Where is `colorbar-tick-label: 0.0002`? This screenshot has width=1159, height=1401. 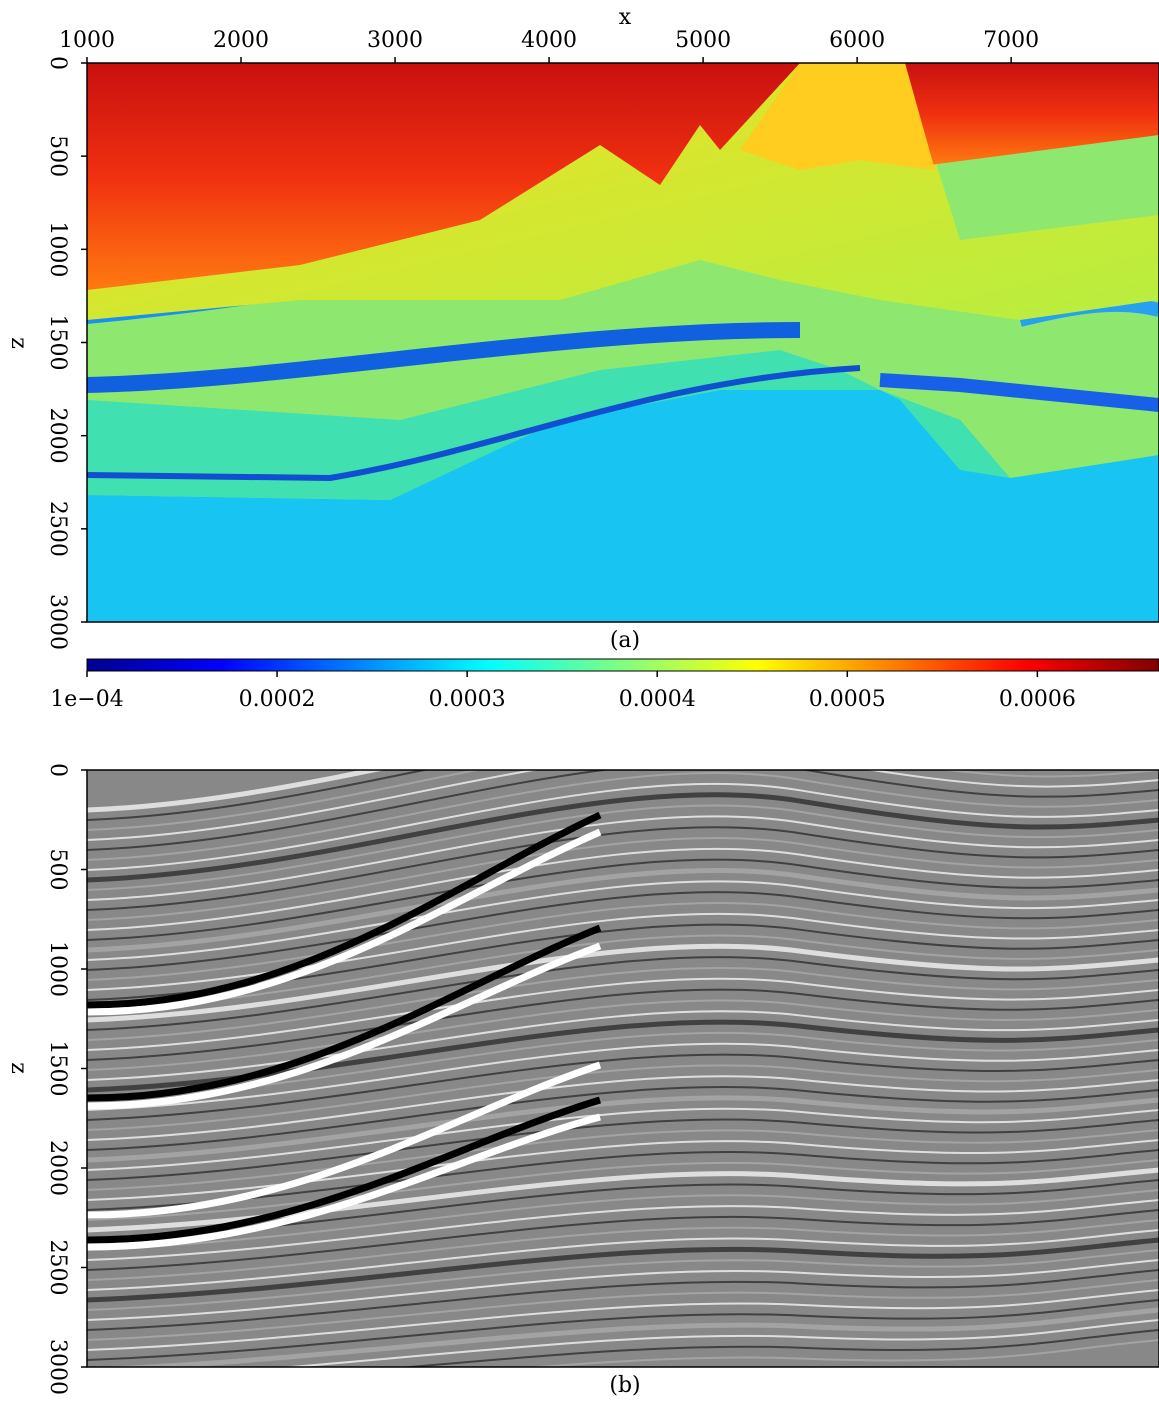 colorbar-tick-label: 0.0002 is located at coordinates (277, 699).